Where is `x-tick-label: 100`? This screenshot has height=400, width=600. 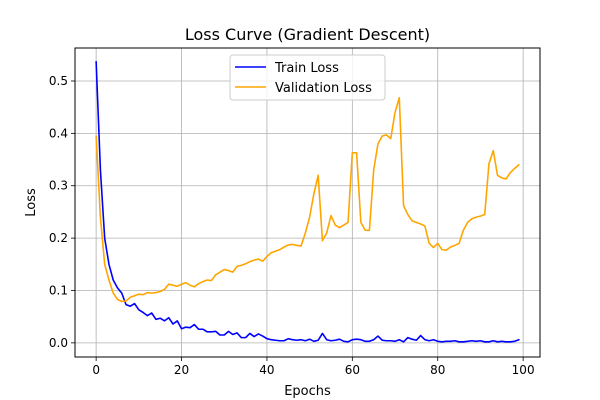 x-tick-label: 100 is located at coordinates (523, 370).